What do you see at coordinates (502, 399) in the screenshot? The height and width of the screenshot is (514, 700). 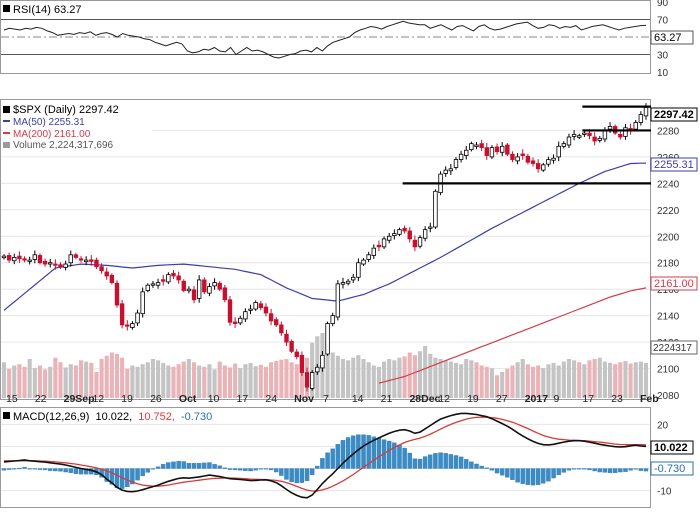 I see `date-axis-label: 27` at bounding box center [502, 399].